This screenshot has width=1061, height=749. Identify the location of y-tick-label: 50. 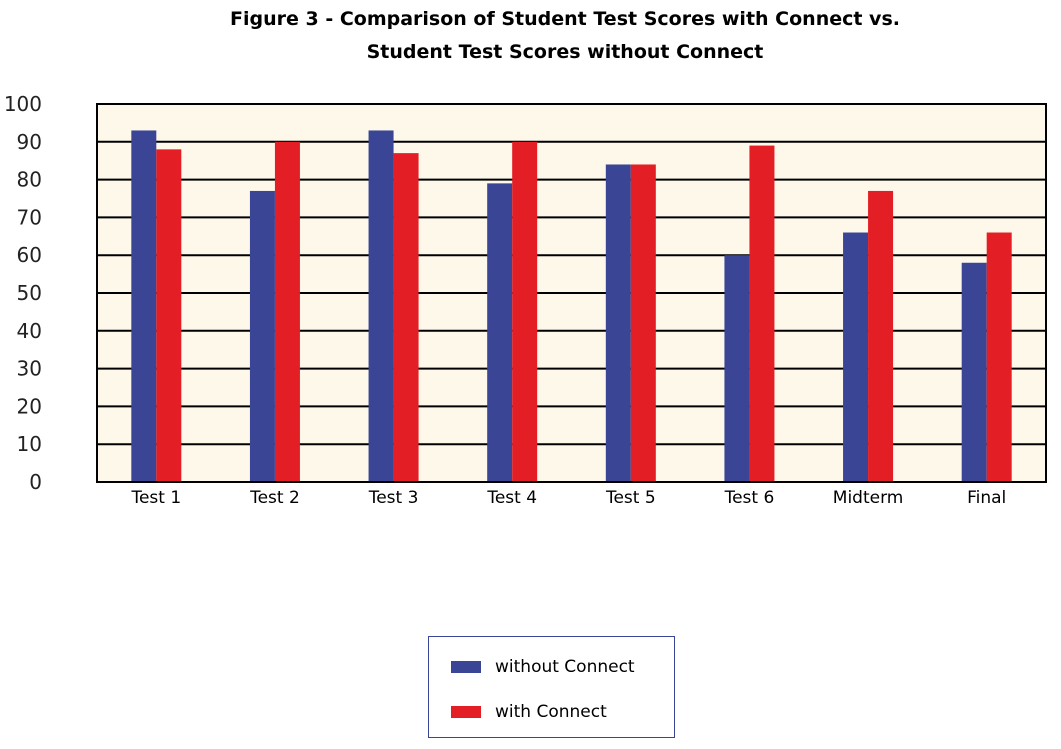
(29, 293).